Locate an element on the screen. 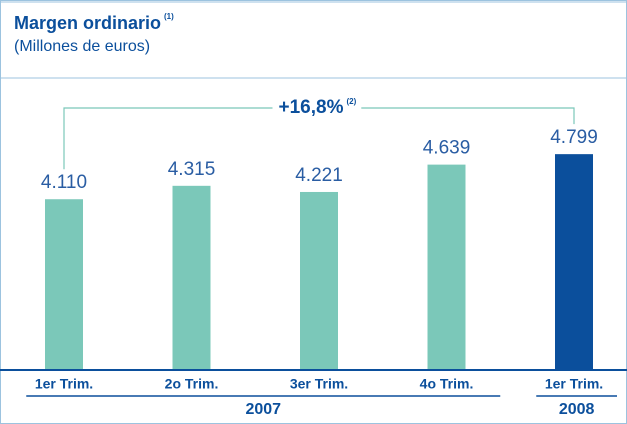 The width and height of the screenshot is (627, 424). x-tick-label: 4o Trim. is located at coordinates (447, 384).